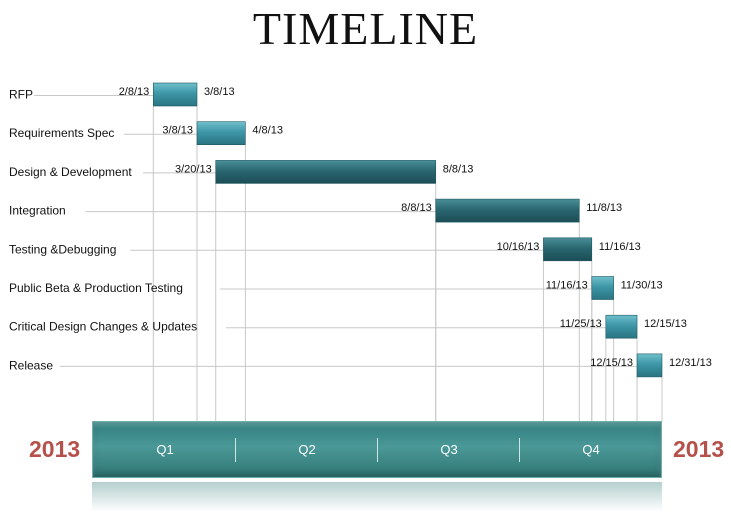 Image resolution: width=731 pixels, height=520 pixels. I want to click on task-start-date: 2/8/13, so click(134, 92).